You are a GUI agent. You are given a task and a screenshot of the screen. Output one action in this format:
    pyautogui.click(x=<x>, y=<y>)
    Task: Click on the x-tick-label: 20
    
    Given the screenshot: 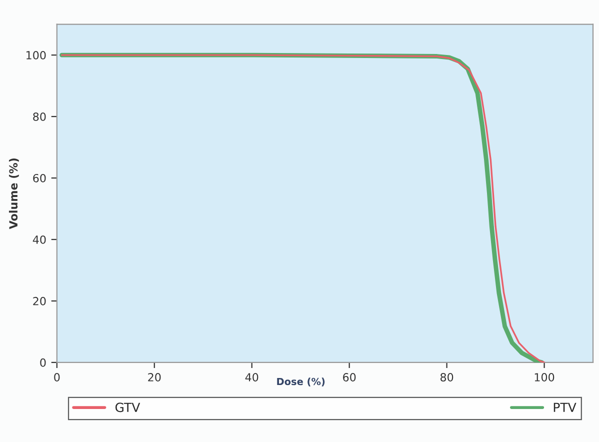 What is the action you would take?
    pyautogui.click(x=154, y=377)
    